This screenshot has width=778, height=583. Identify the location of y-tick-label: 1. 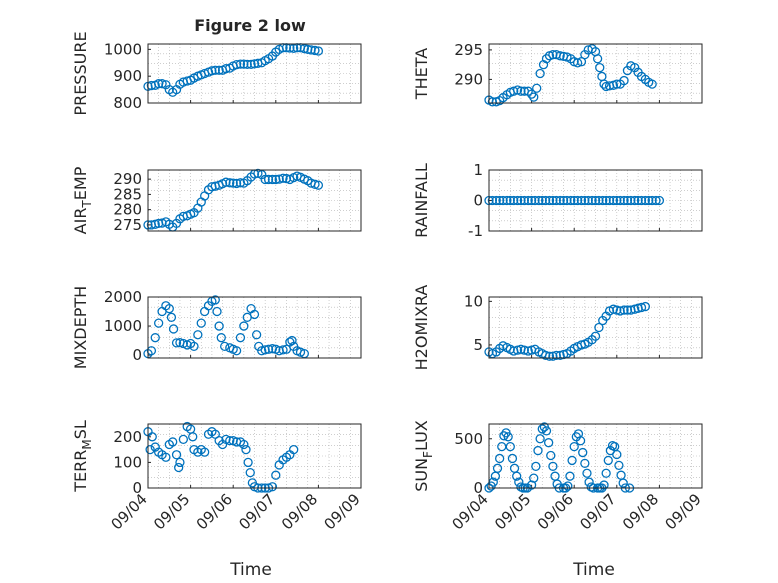
(478, 170).